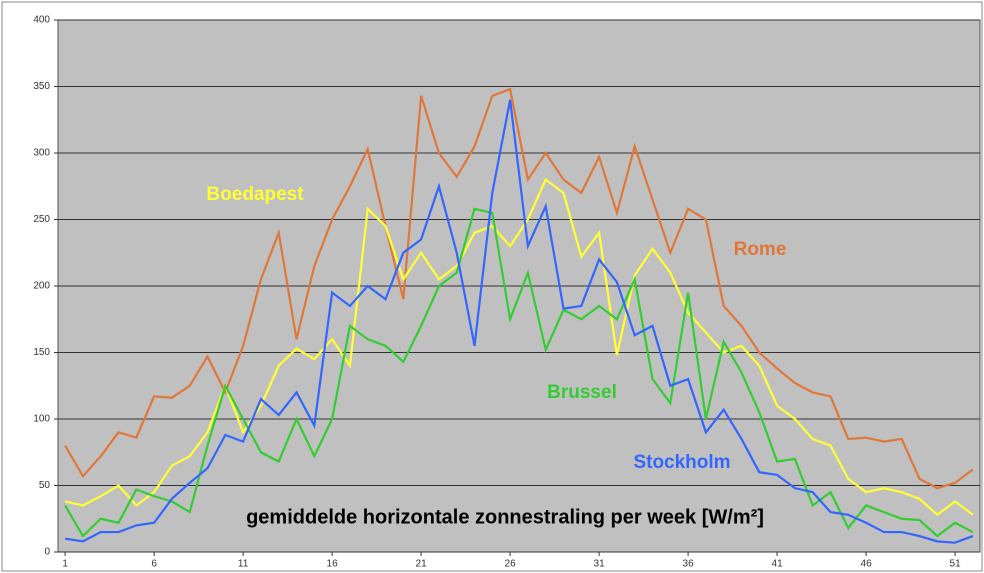  Describe the element at coordinates (778, 564) in the screenshot. I see `x-tick-label: 41` at that location.